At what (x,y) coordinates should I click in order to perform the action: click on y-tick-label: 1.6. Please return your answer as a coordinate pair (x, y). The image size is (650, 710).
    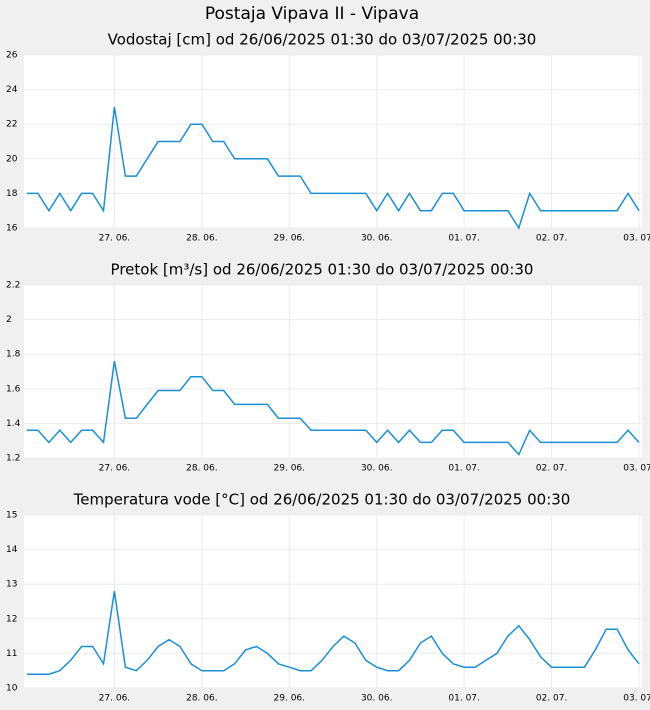
    Looking at the image, I should click on (13, 389).